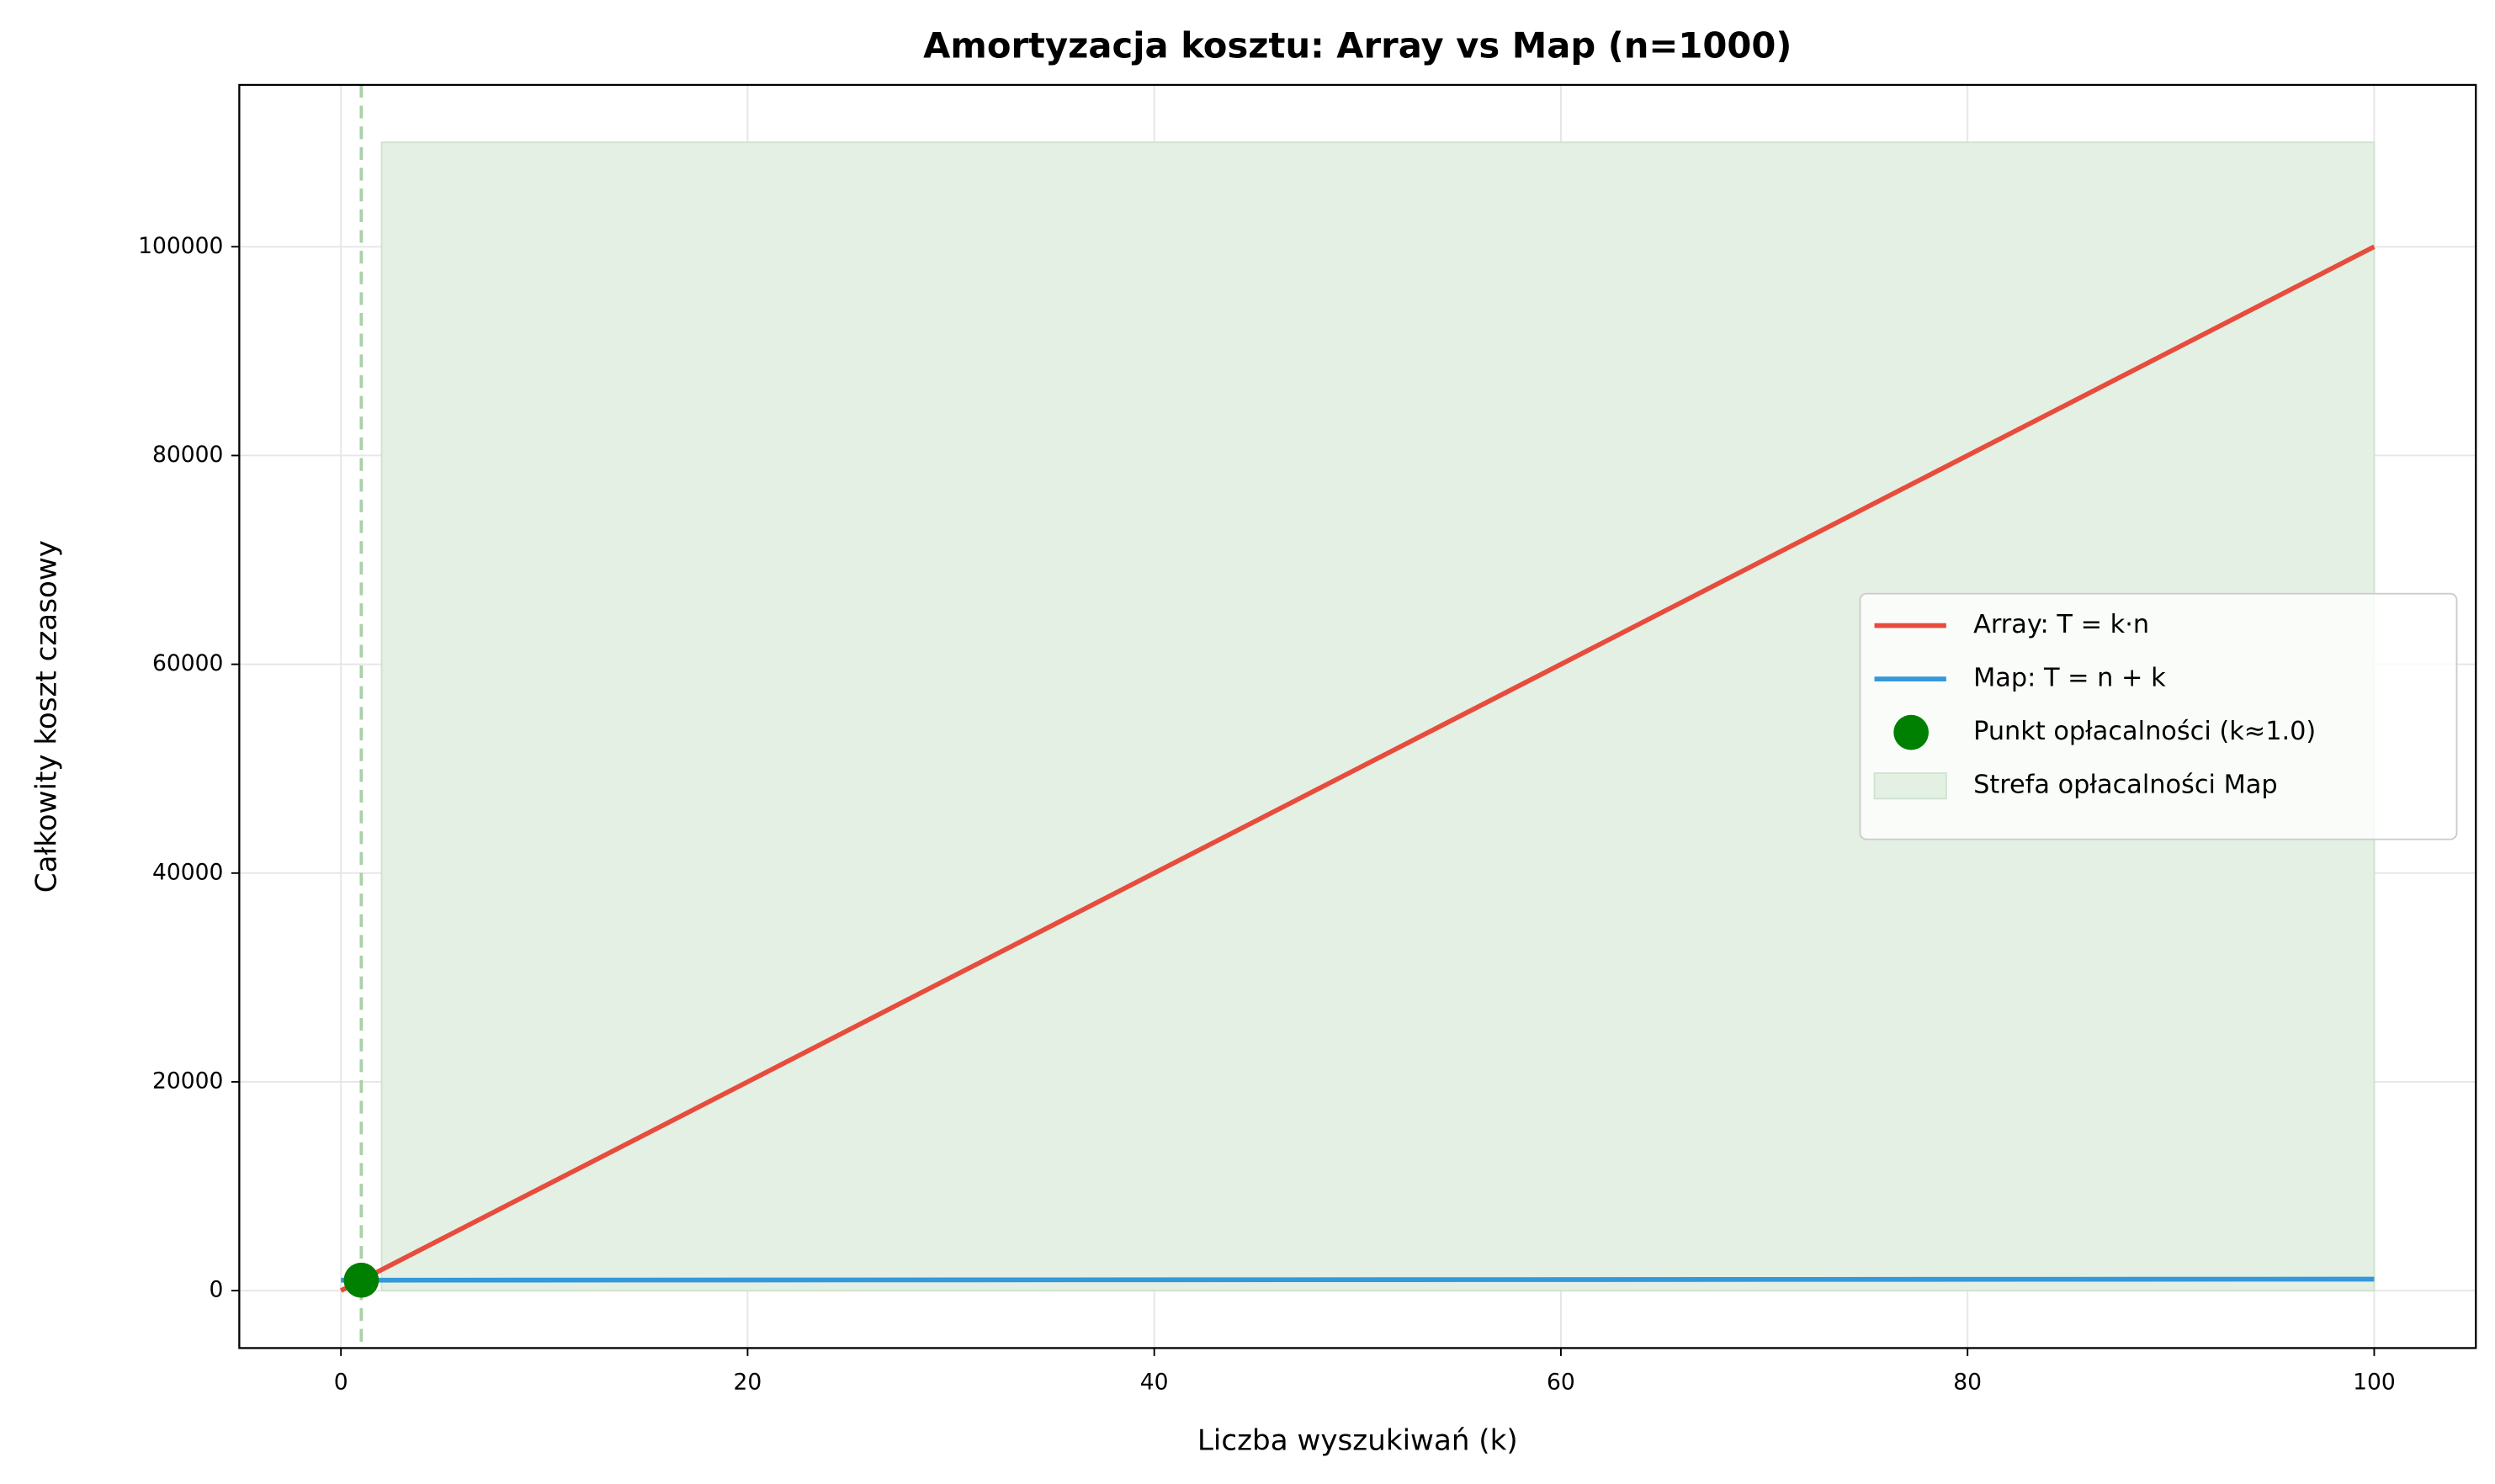 The image size is (2495, 1484). What do you see at coordinates (2125, 785) in the screenshot?
I see `legend-label: Strefa opłacalności Map` at bounding box center [2125, 785].